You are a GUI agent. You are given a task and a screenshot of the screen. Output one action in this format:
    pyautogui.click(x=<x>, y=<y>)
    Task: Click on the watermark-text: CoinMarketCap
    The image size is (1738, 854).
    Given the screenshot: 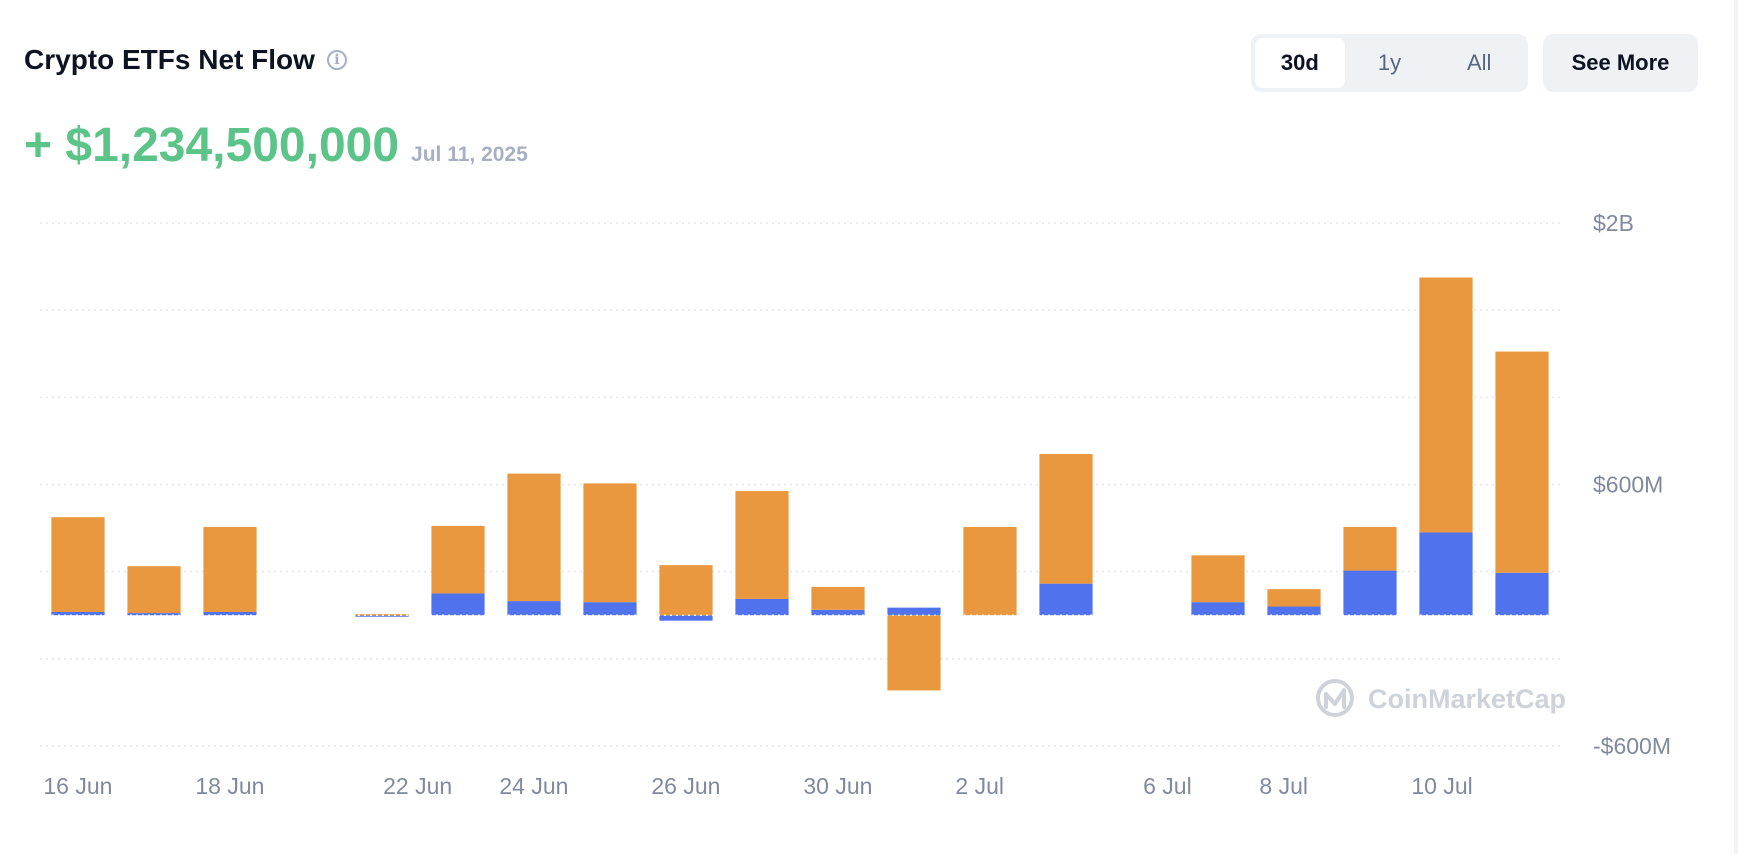 What is the action you would take?
    pyautogui.click(x=1467, y=699)
    